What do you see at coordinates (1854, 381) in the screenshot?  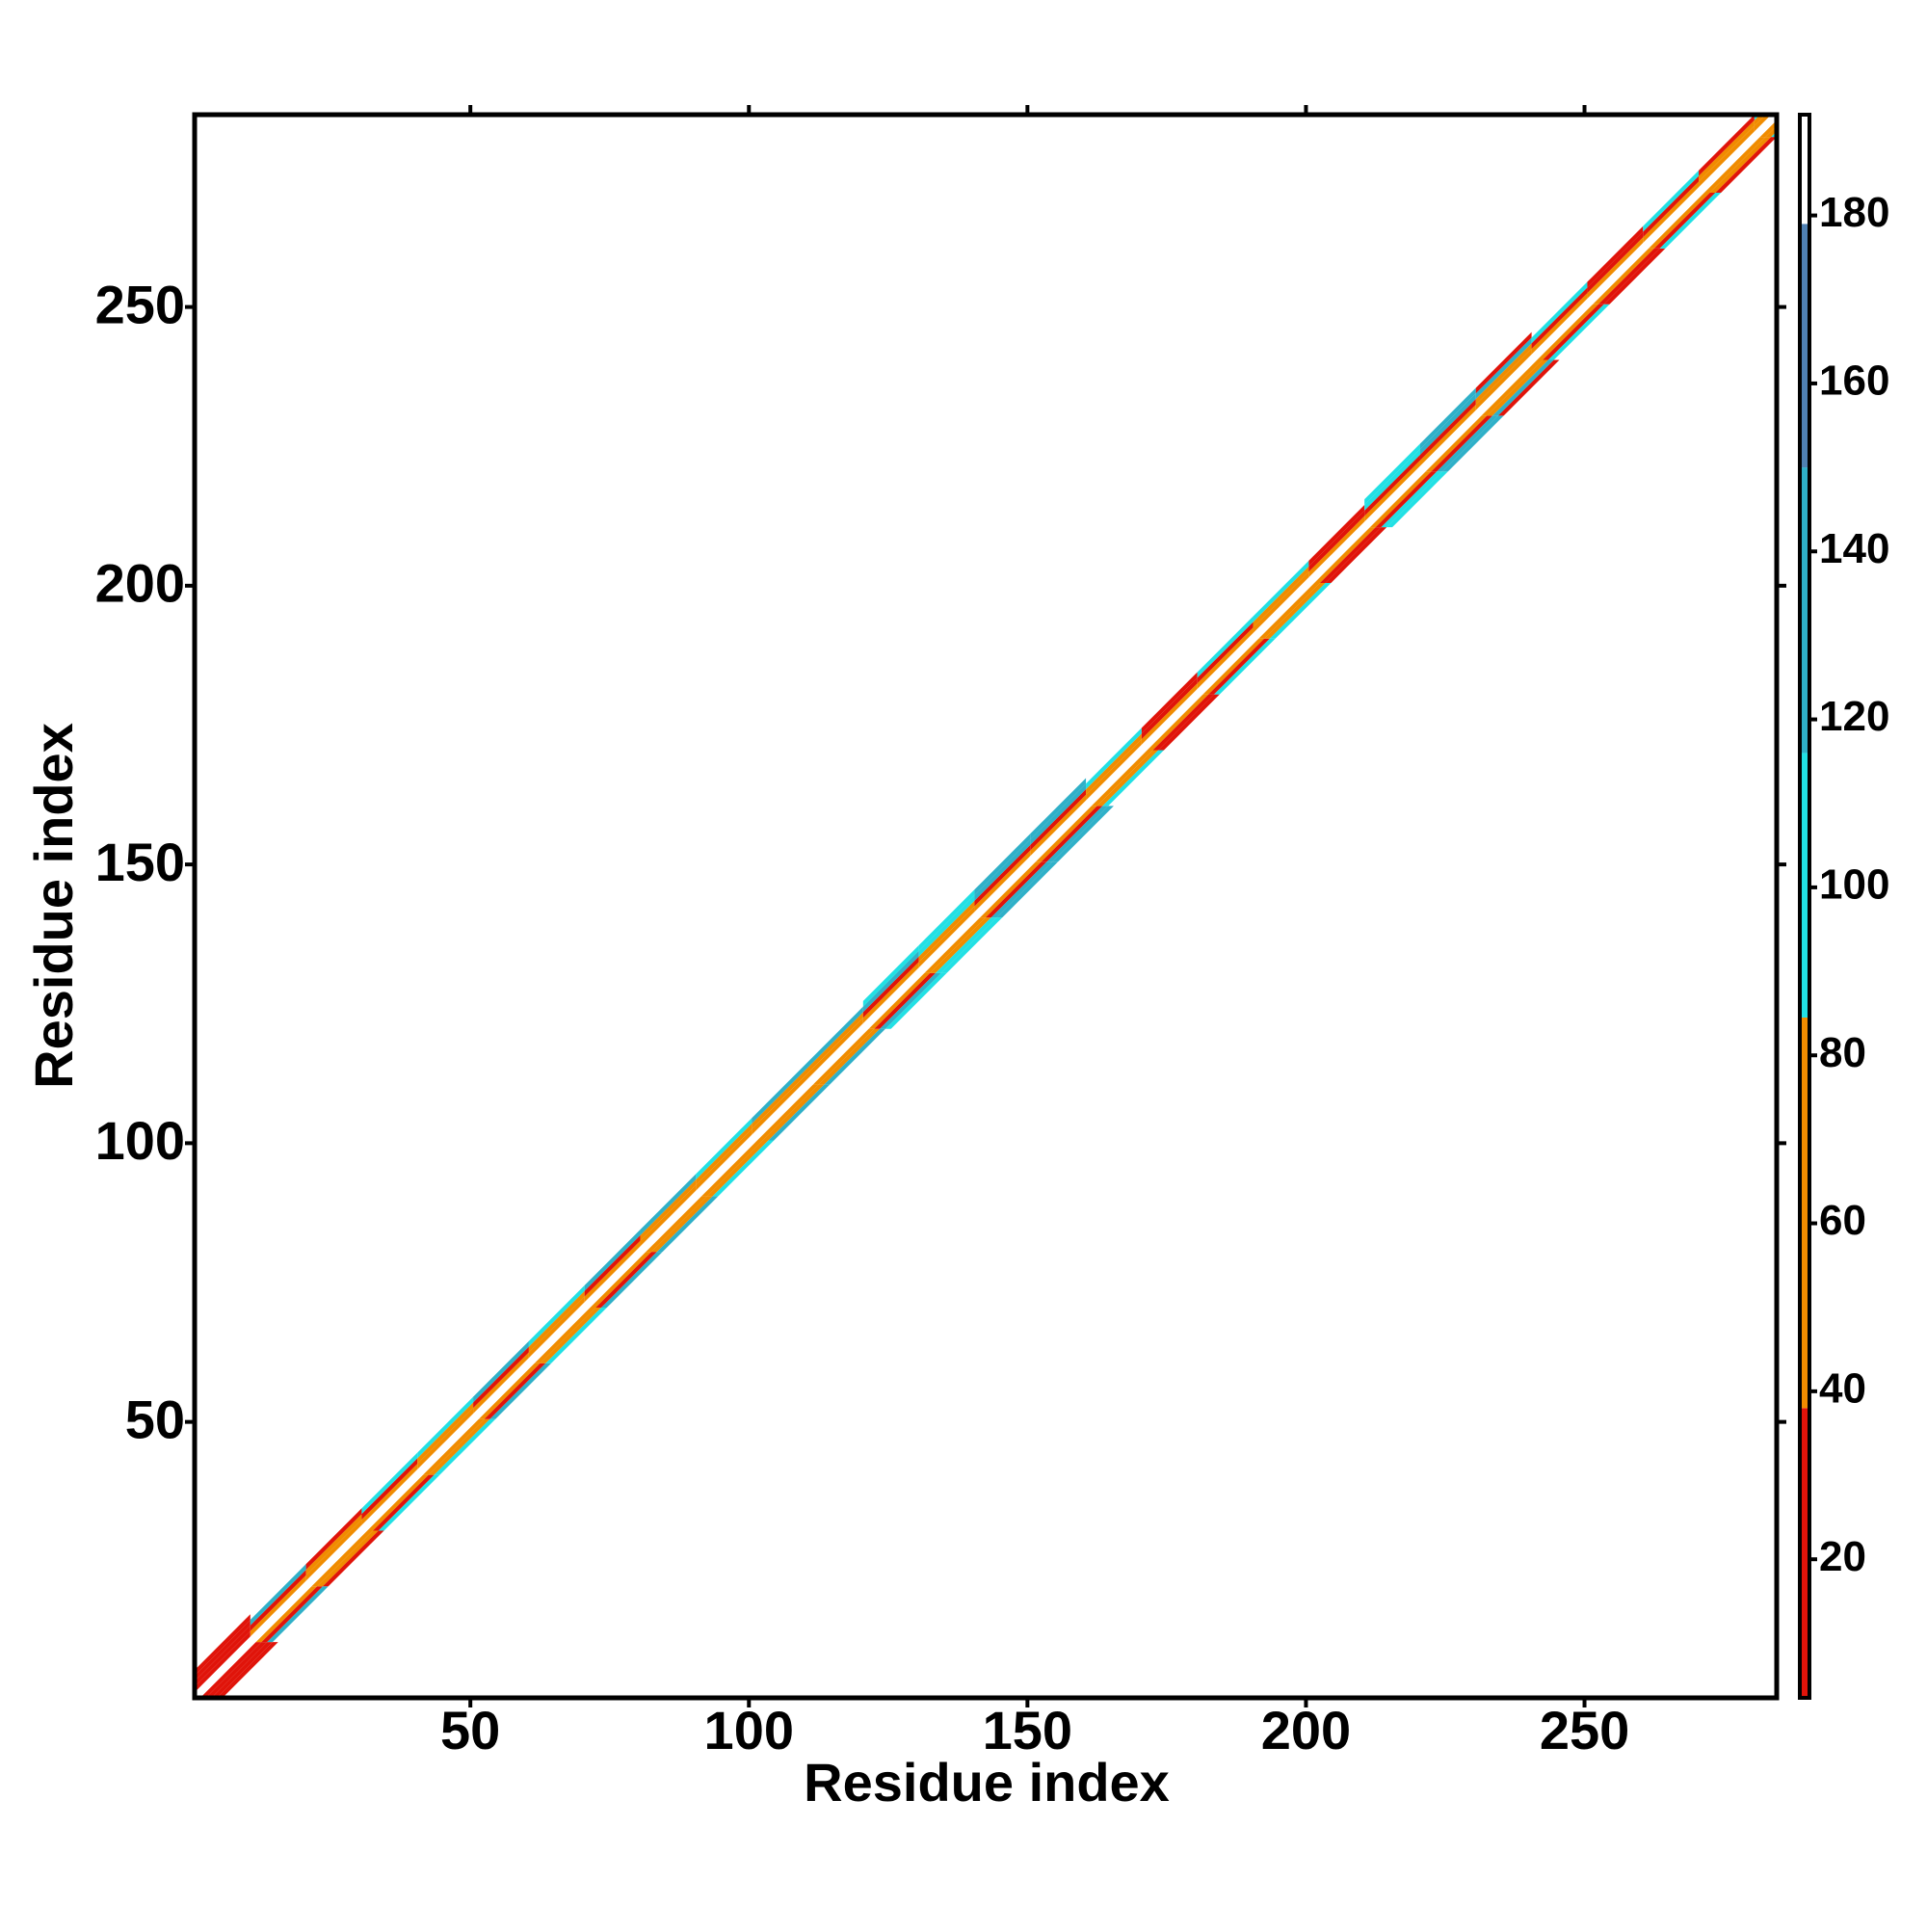 I see `colorbar-tick-label: 160` at bounding box center [1854, 381].